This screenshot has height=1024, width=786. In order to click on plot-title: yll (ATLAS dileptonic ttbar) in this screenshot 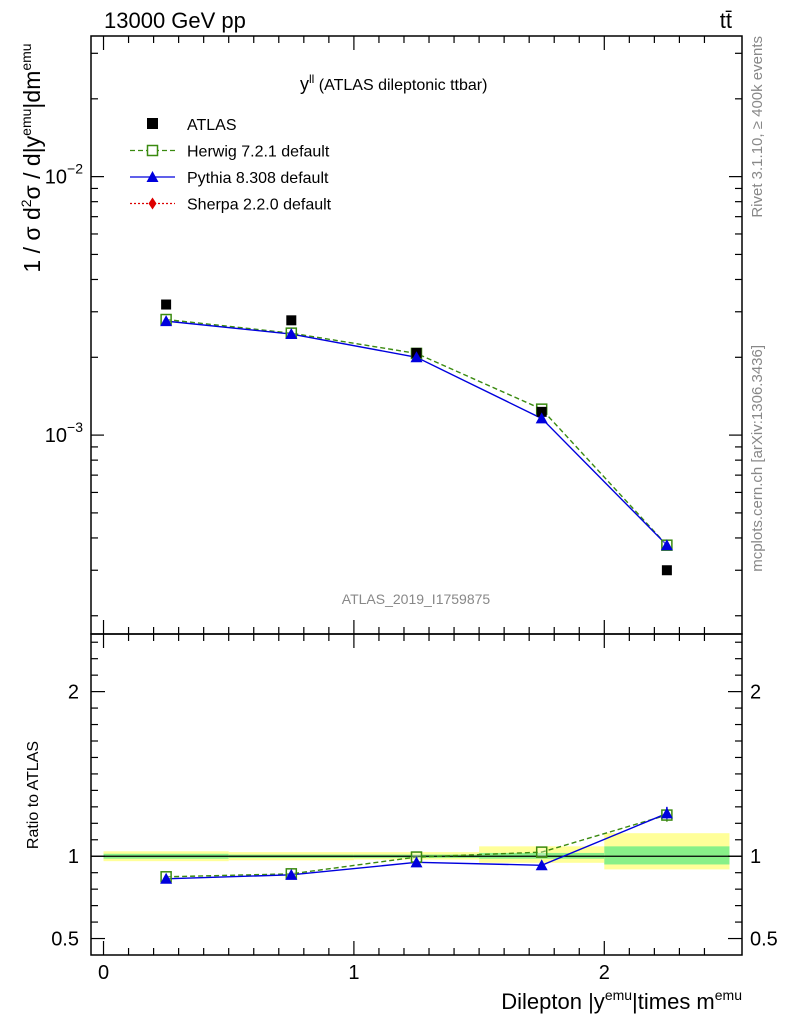, I will do `click(393, 83)`.